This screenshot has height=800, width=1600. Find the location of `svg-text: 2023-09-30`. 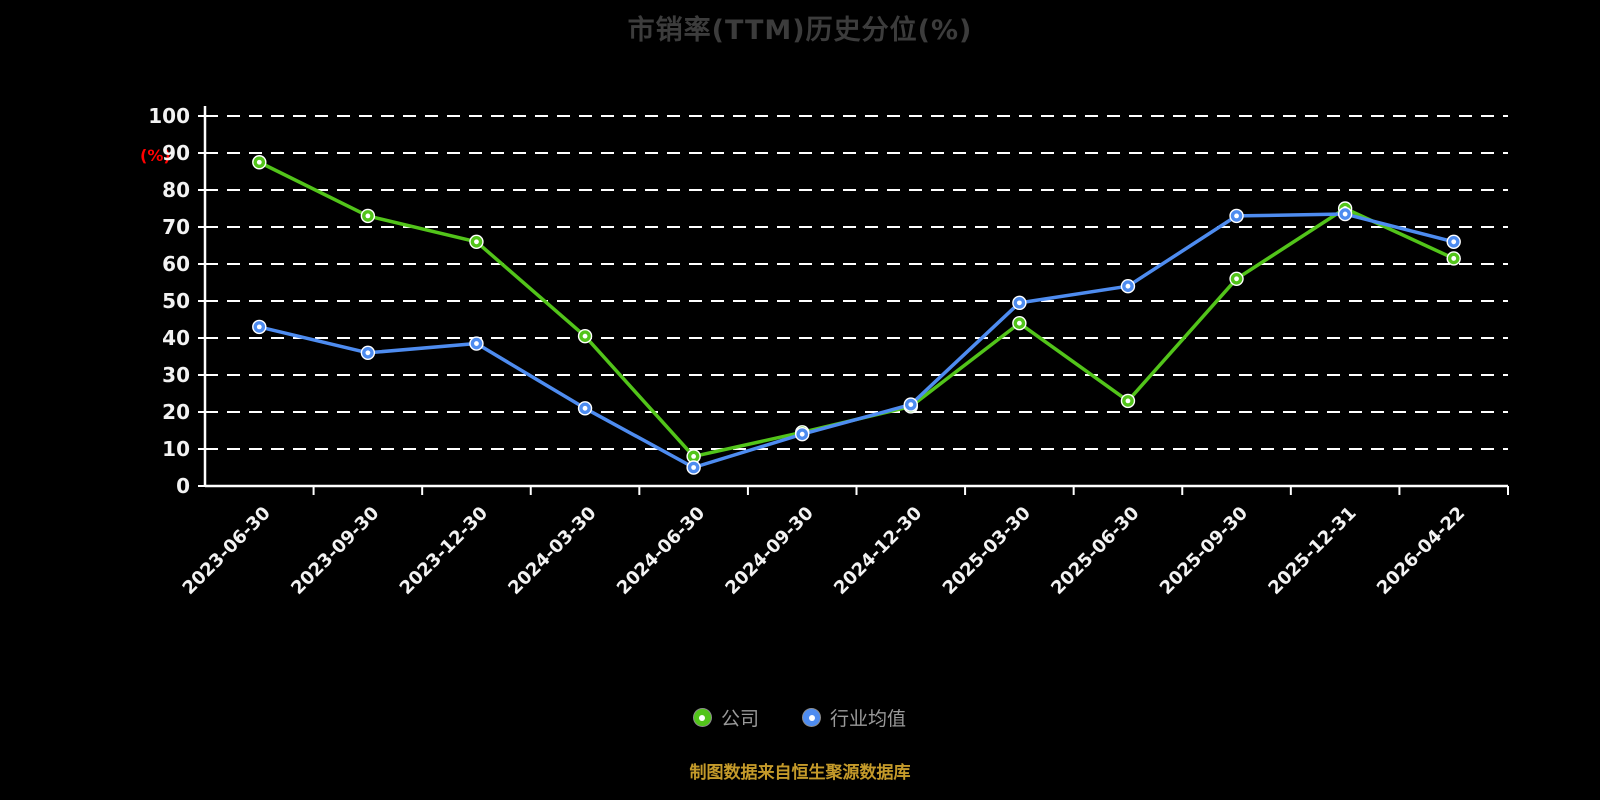

svg-text: 2023-09-30 is located at coordinates (335, 551).